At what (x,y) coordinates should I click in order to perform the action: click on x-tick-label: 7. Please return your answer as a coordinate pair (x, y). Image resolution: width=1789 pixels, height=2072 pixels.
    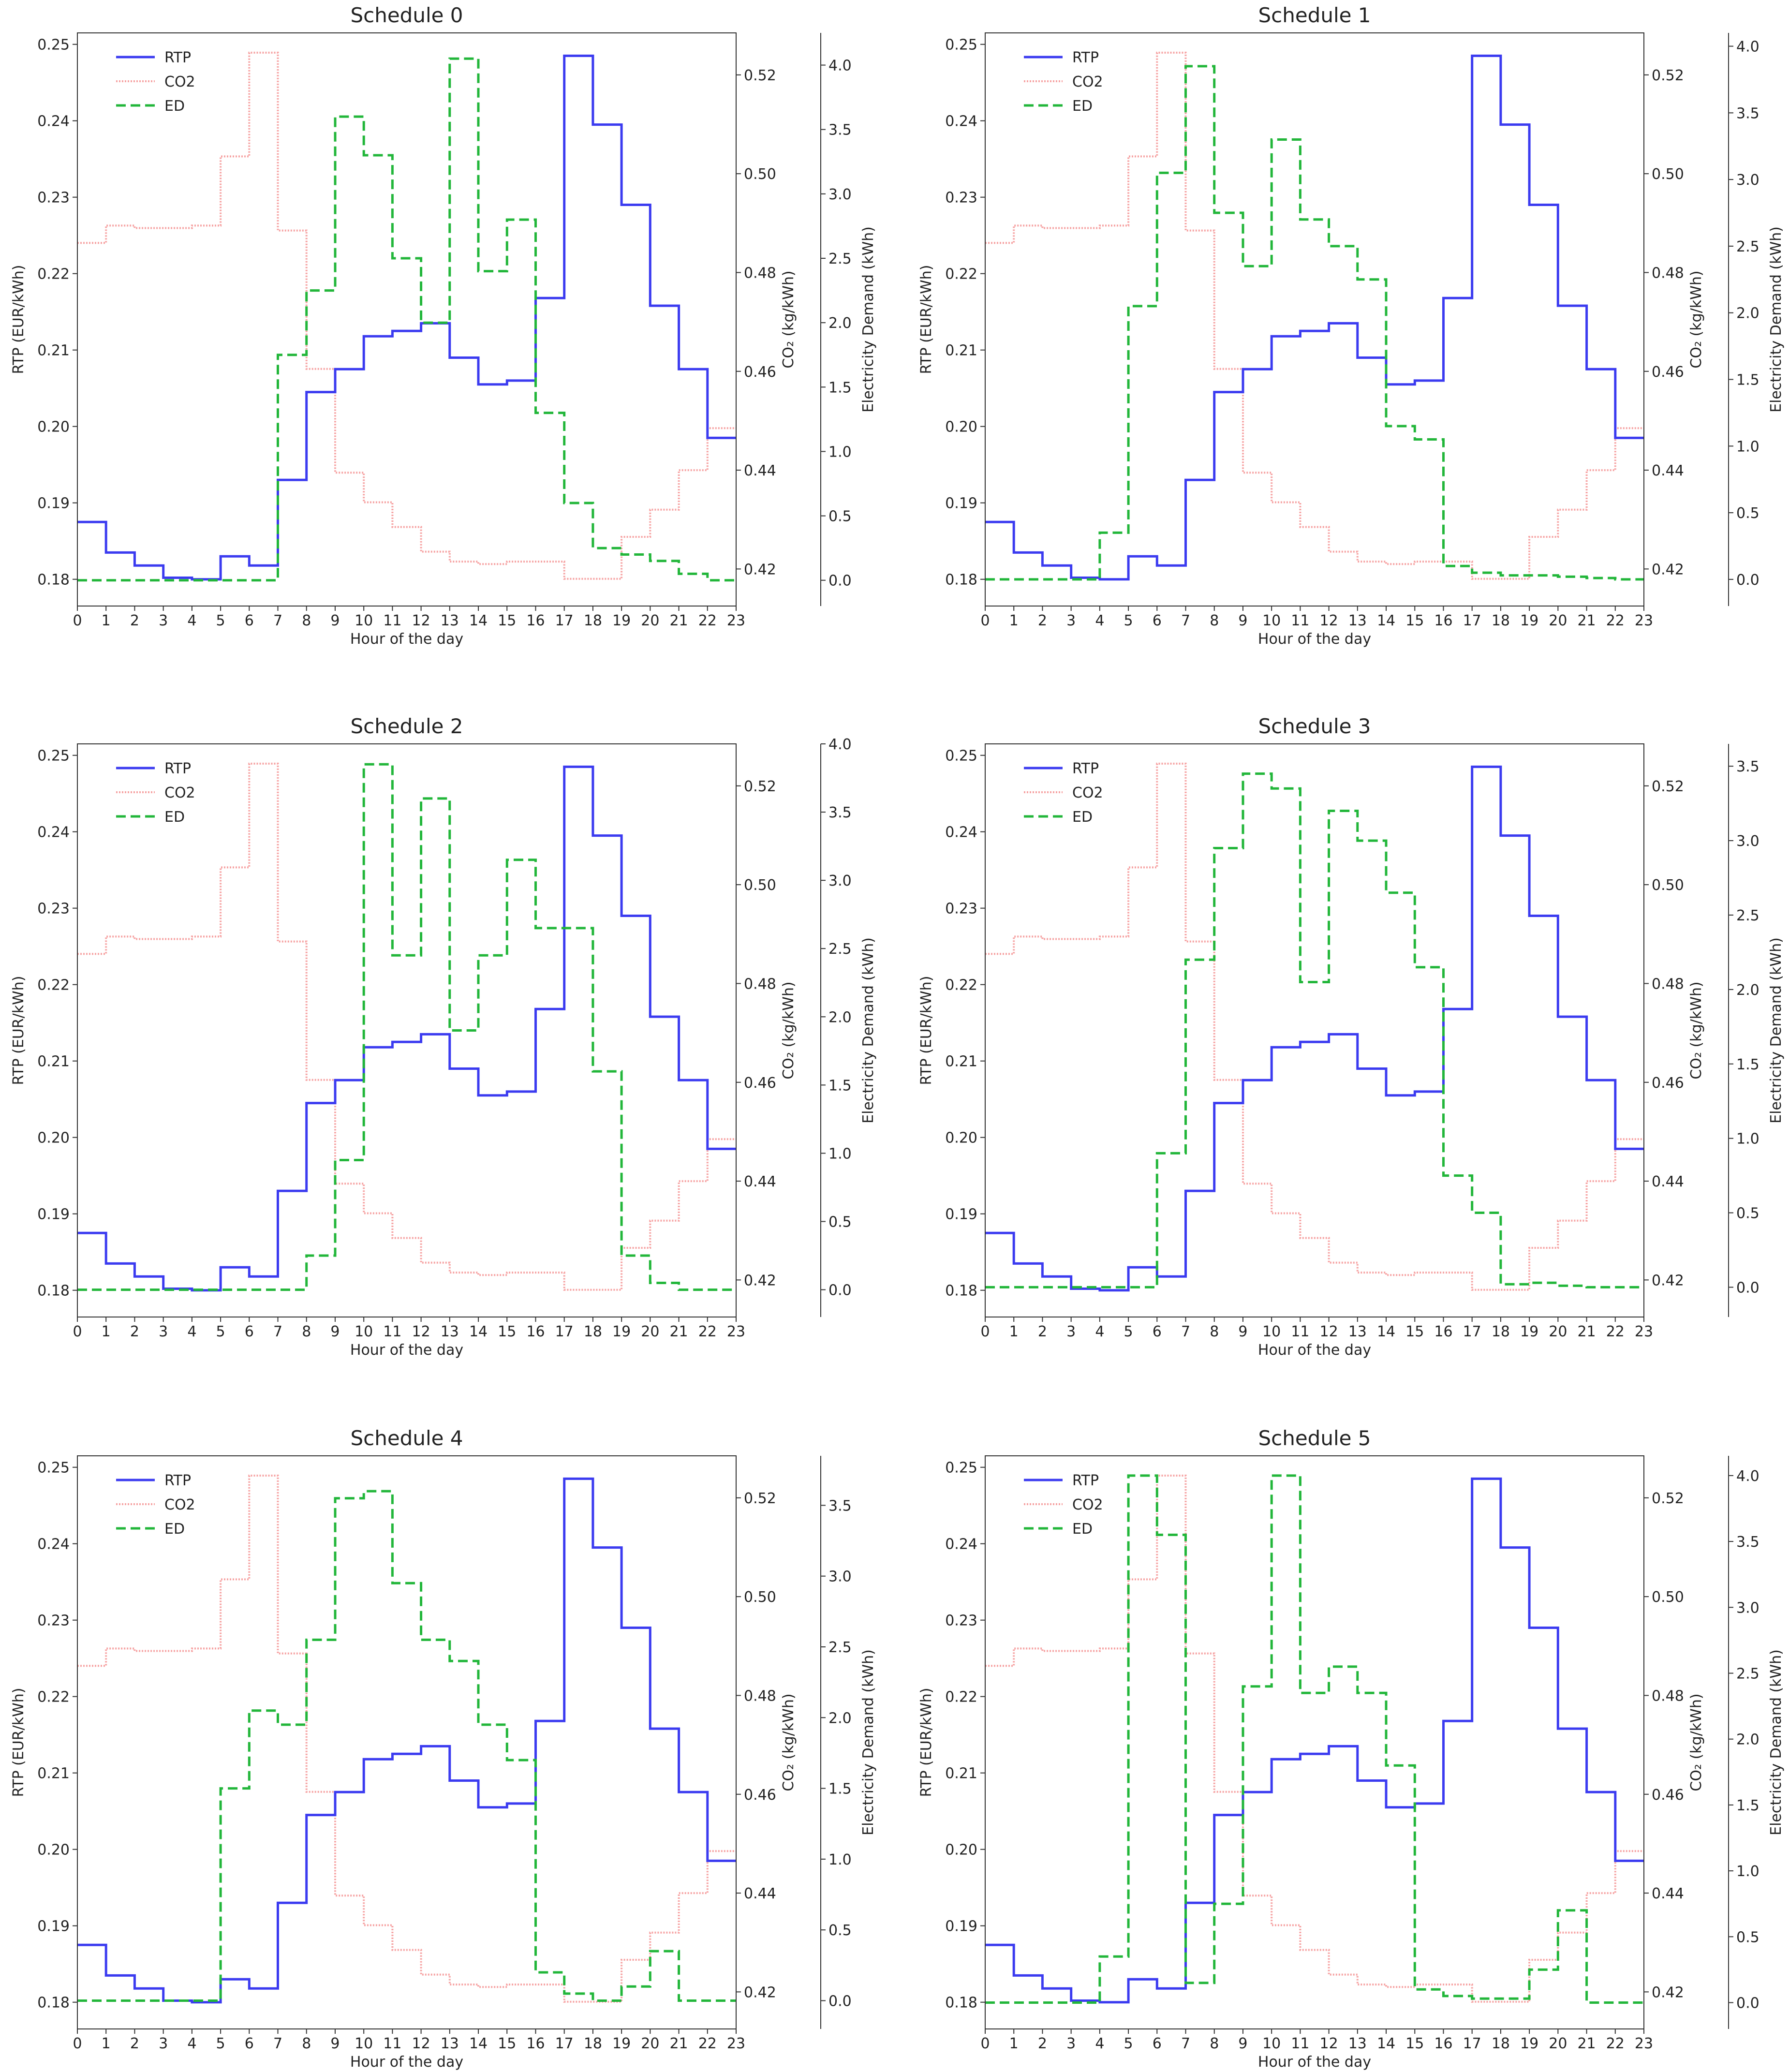
    Looking at the image, I should click on (1185, 2043).